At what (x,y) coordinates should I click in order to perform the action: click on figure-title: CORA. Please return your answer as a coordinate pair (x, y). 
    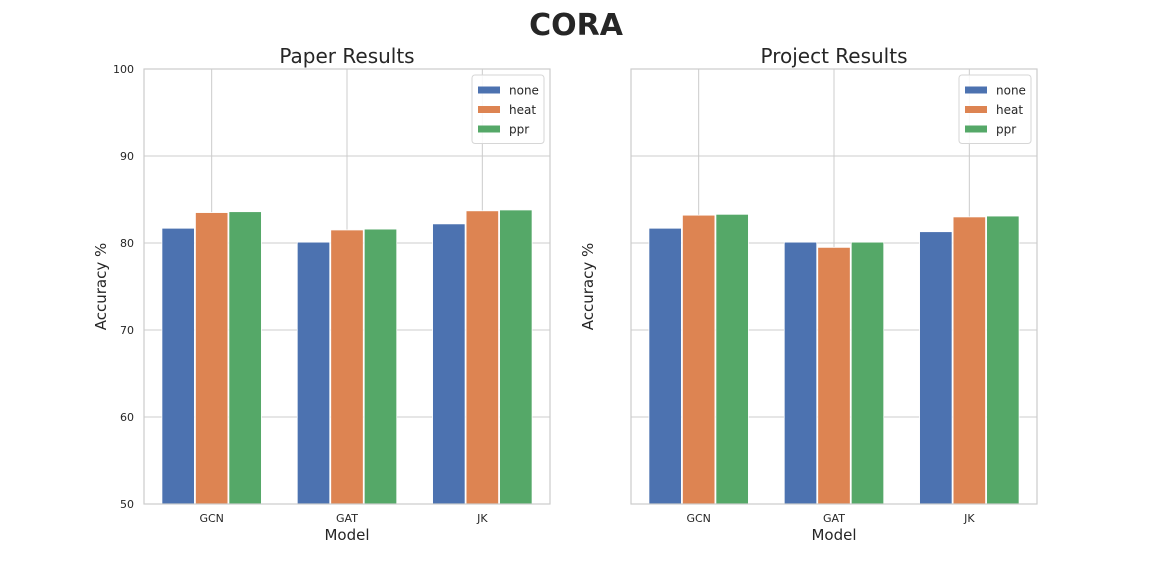
    Looking at the image, I should click on (576, 25).